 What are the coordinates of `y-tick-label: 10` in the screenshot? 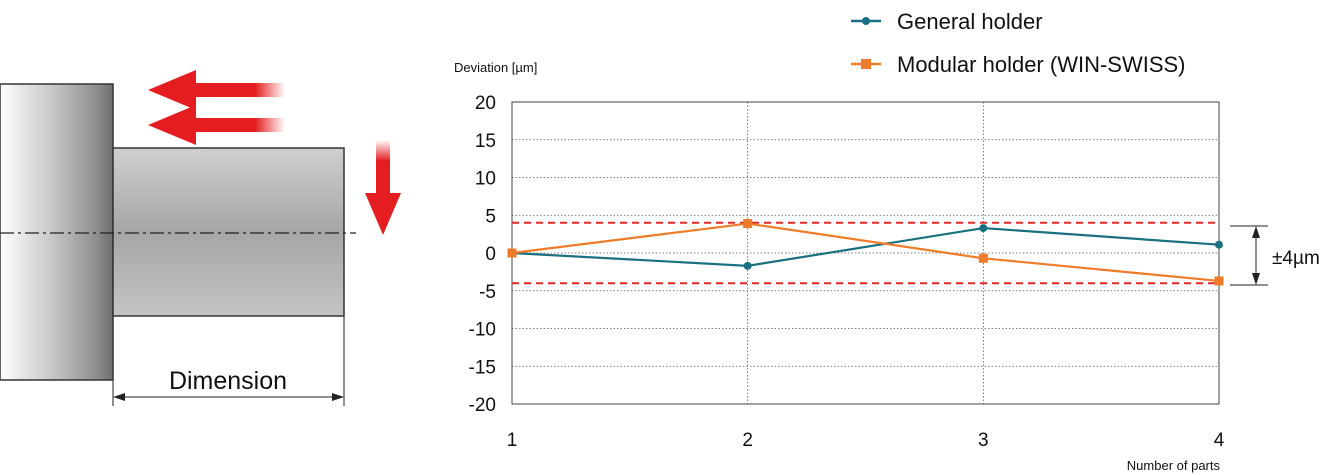 It's located at (485, 179).